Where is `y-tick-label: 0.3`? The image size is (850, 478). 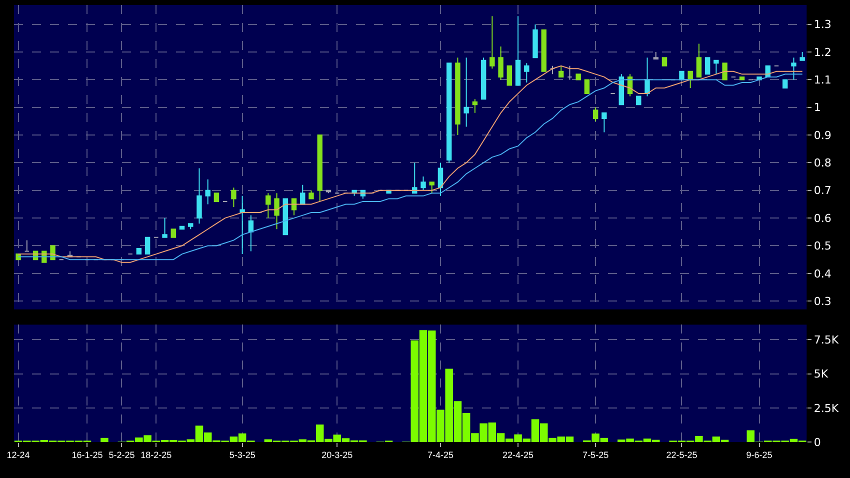
y-tick-label: 0.3 is located at coordinates (823, 301).